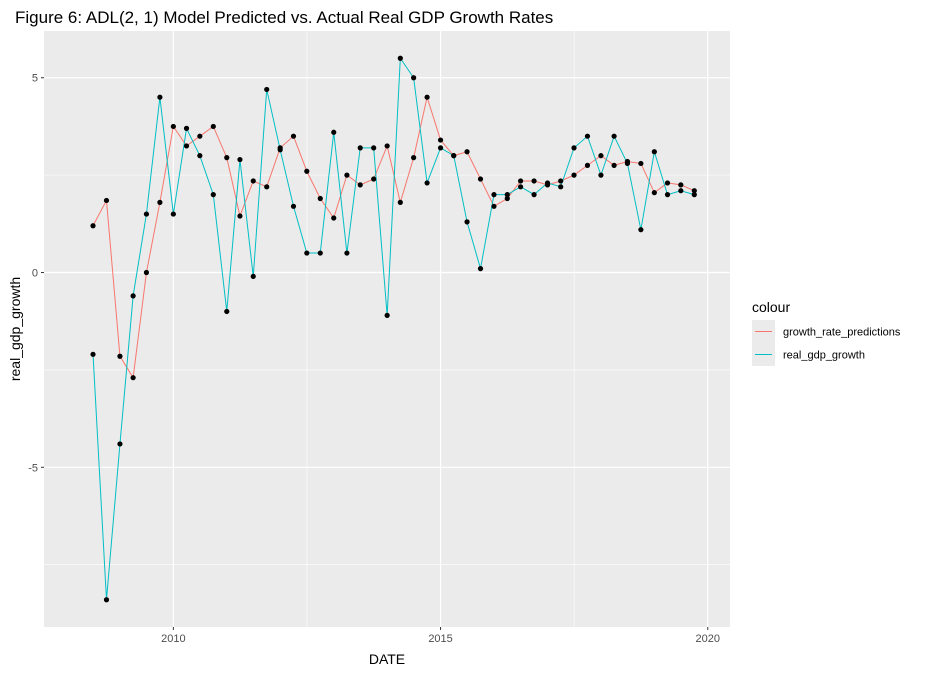 The image size is (931, 674). Describe the element at coordinates (15, 329) in the screenshot. I see `y-axis-title: real_gdp_growth` at that location.